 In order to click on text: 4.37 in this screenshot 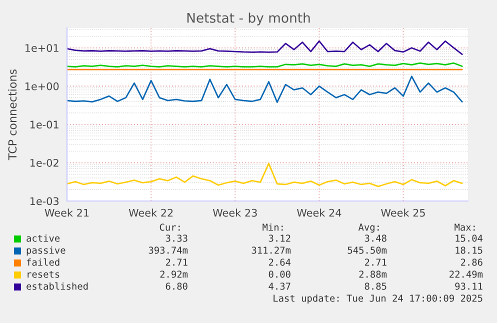, I will do `click(279, 286)`.